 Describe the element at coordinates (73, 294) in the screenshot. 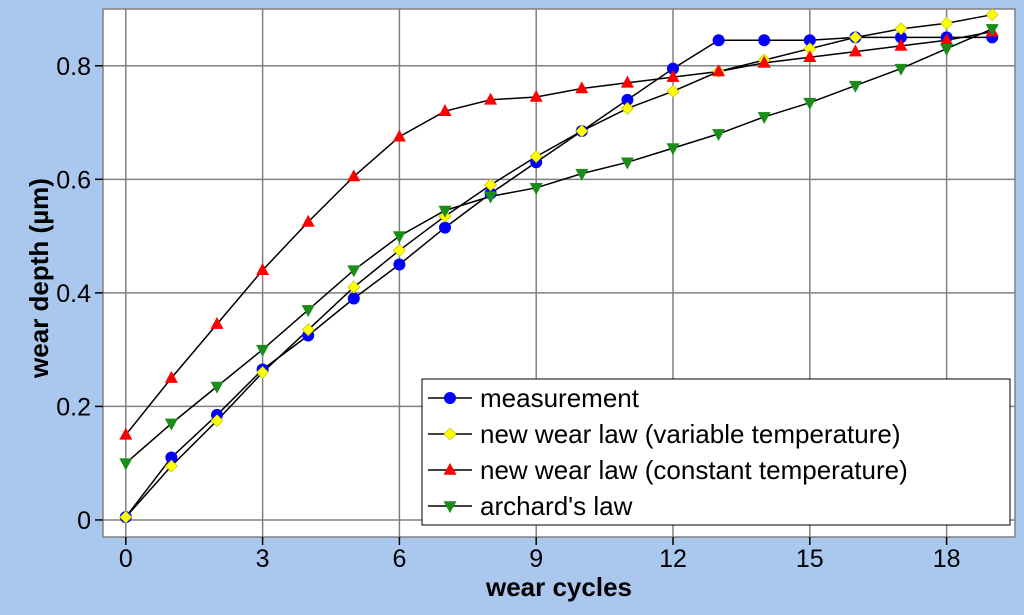

I see `y-tick-label: 0.4` at that location.